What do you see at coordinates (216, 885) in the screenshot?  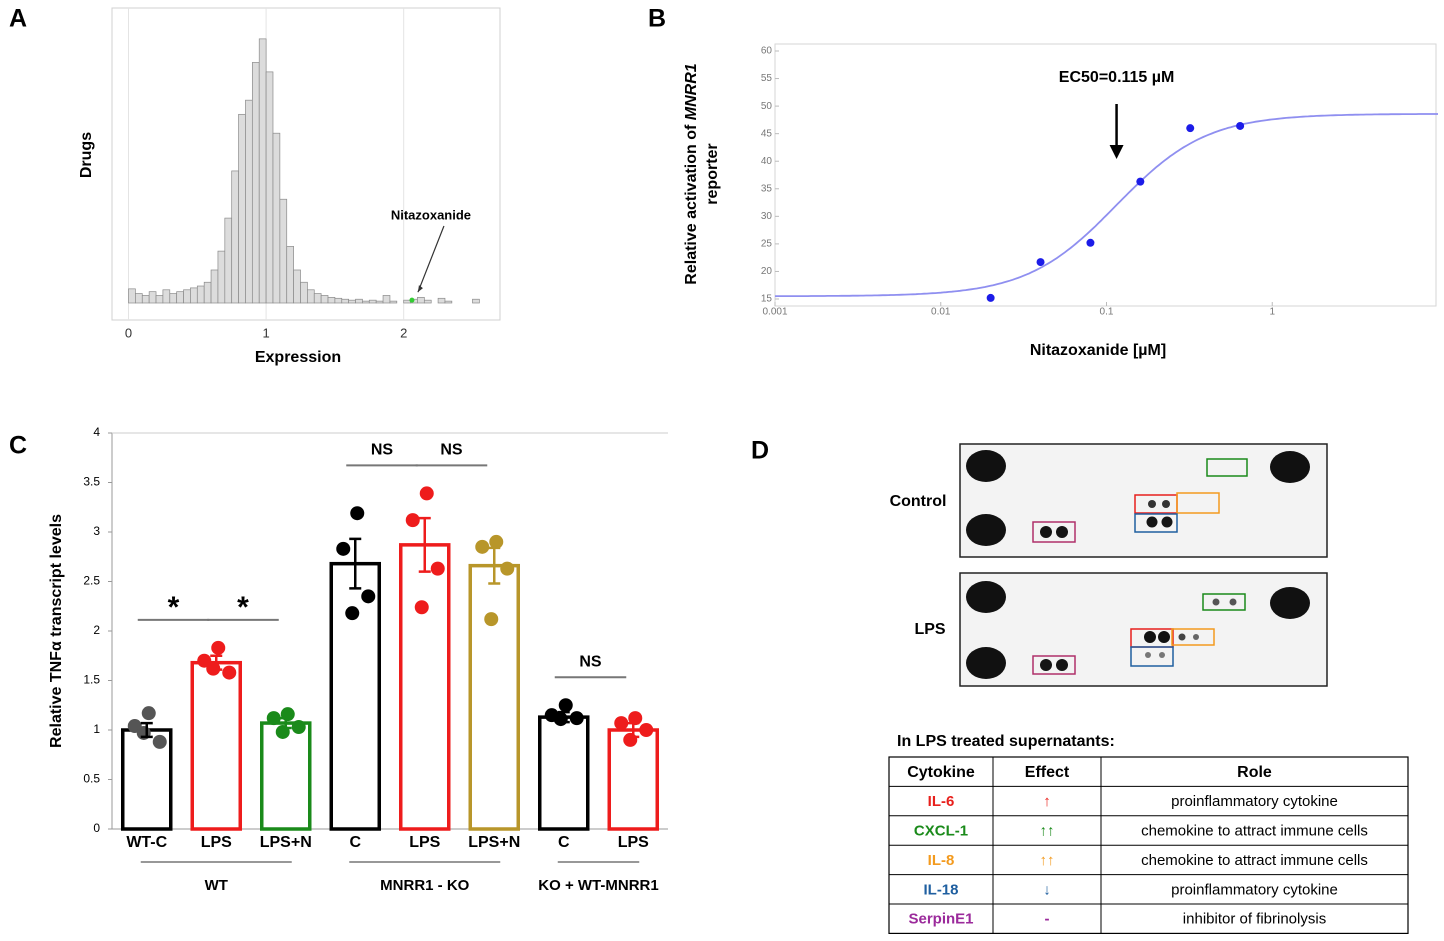 I see `group-label: WT` at bounding box center [216, 885].